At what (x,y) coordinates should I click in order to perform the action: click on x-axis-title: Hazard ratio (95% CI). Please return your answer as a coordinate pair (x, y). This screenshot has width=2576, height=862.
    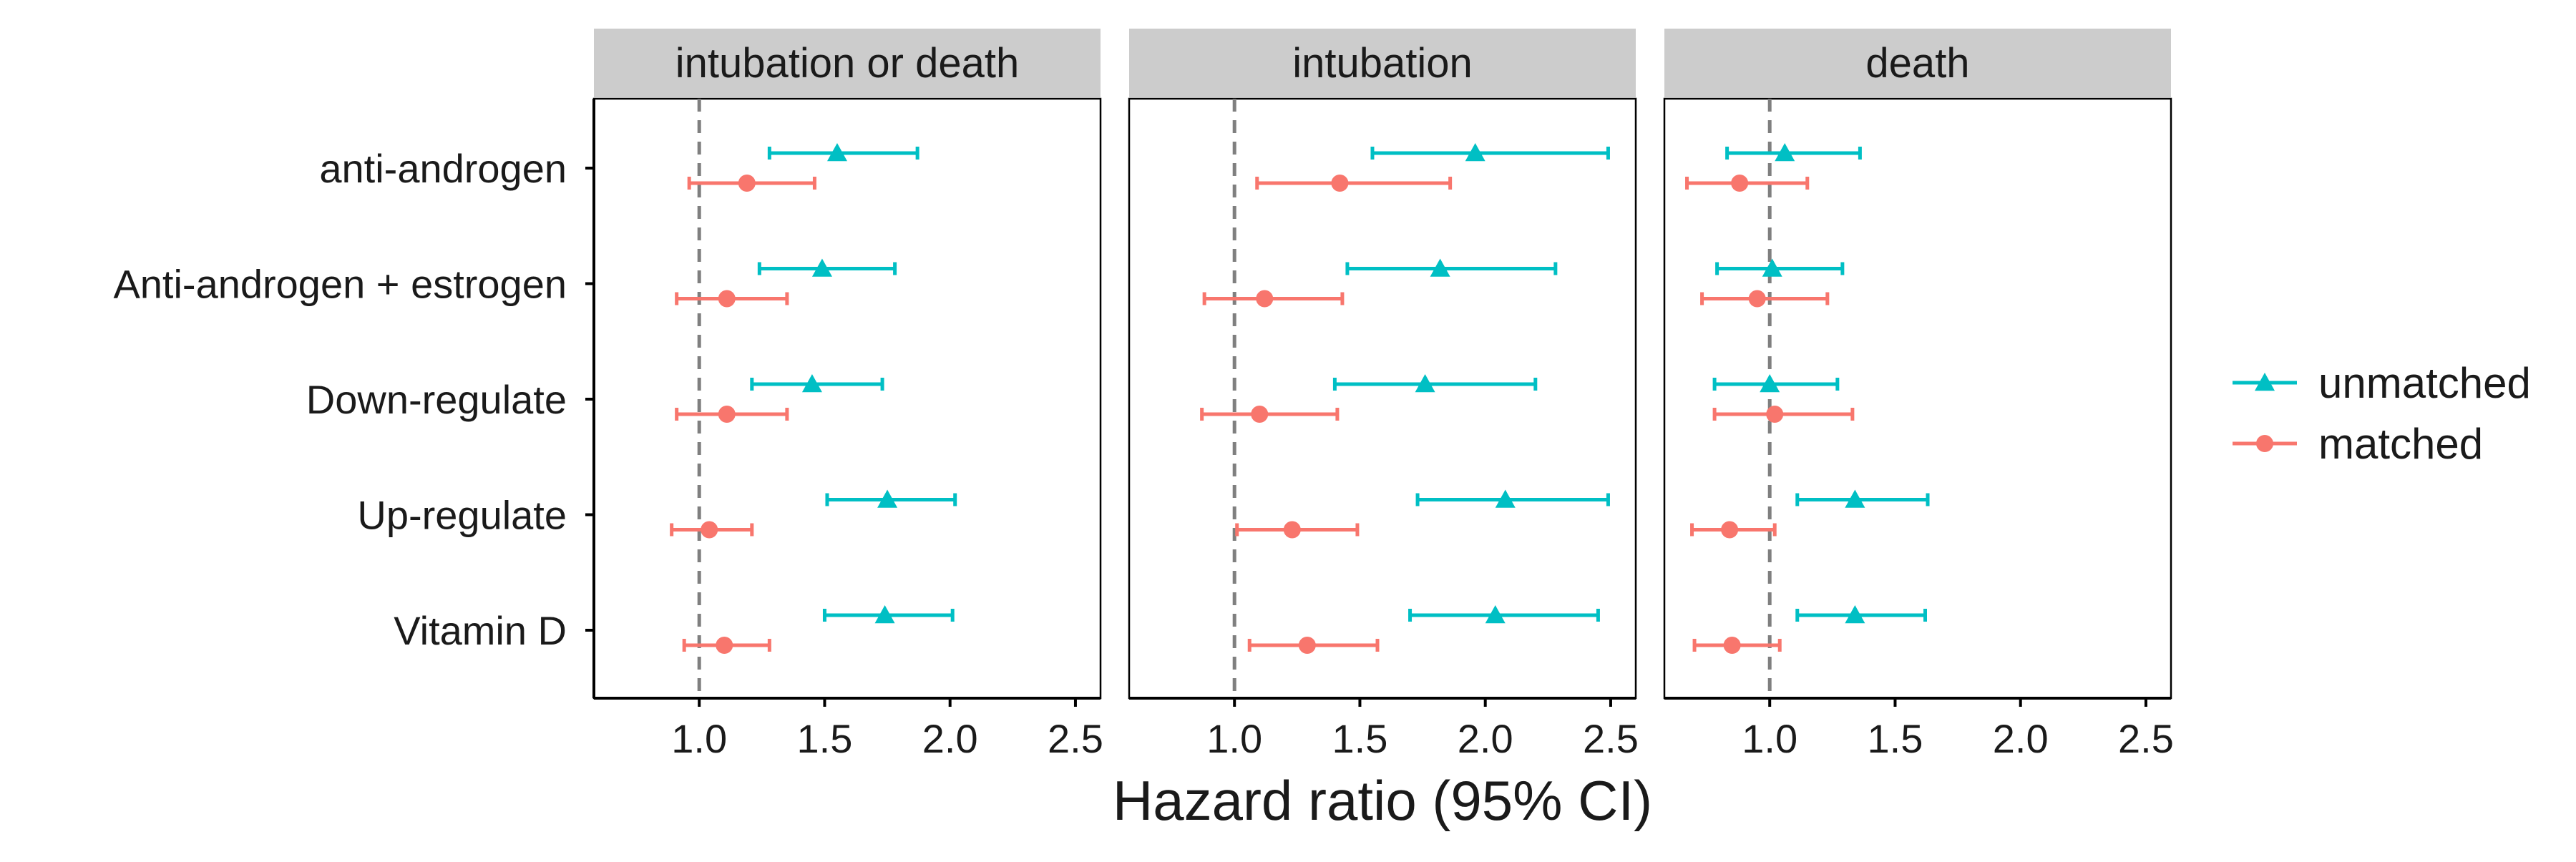
    Looking at the image, I should click on (1382, 800).